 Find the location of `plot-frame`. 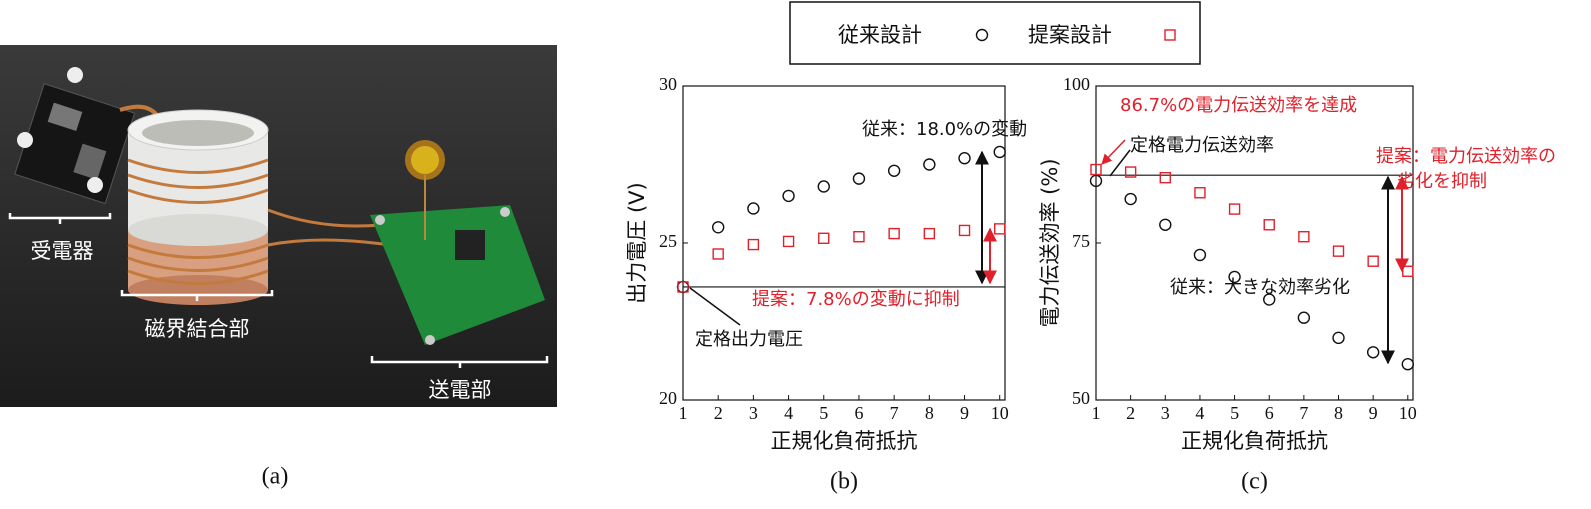

plot-frame is located at coordinates (1254, 243).